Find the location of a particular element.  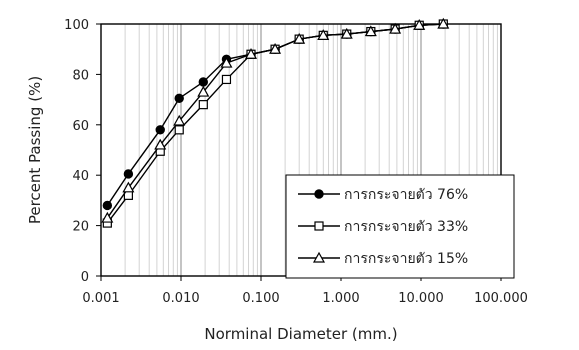

legend-label: การกระจายตัว 15% is located at coordinates (406, 259).